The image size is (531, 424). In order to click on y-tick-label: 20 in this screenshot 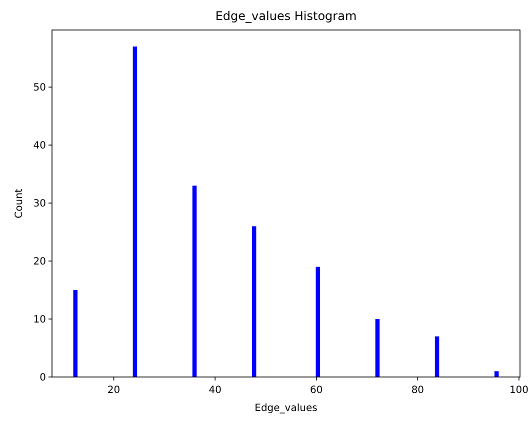, I will do `click(39, 262)`.